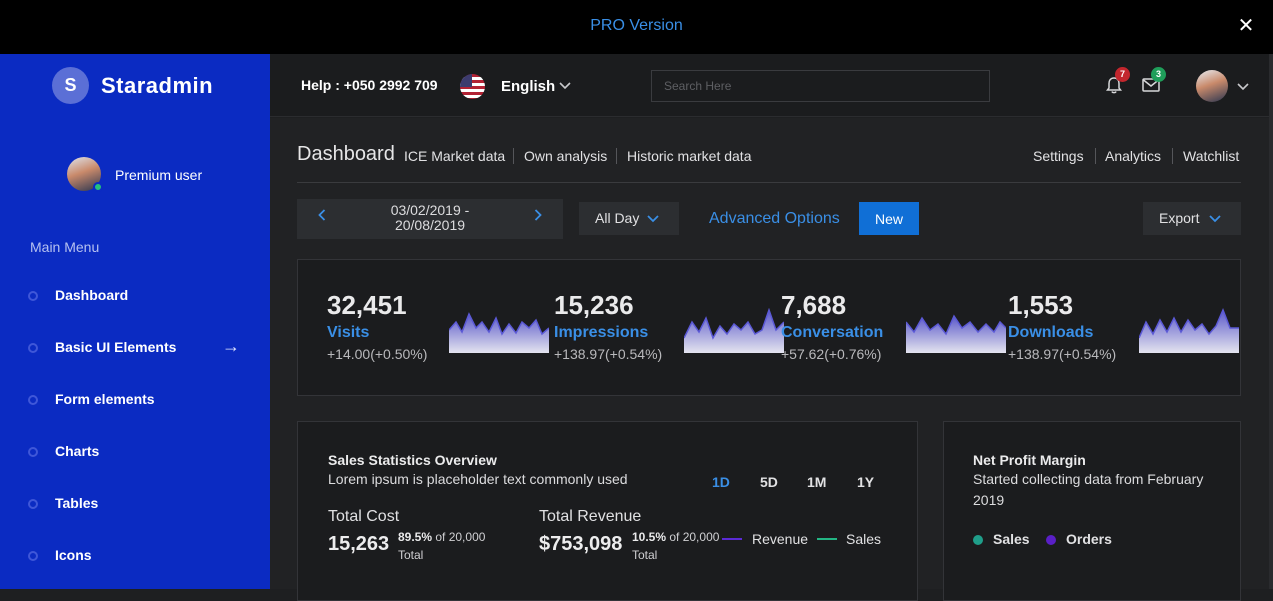  I want to click on pro-banner: PRO Version ✕, so click(636, 27).